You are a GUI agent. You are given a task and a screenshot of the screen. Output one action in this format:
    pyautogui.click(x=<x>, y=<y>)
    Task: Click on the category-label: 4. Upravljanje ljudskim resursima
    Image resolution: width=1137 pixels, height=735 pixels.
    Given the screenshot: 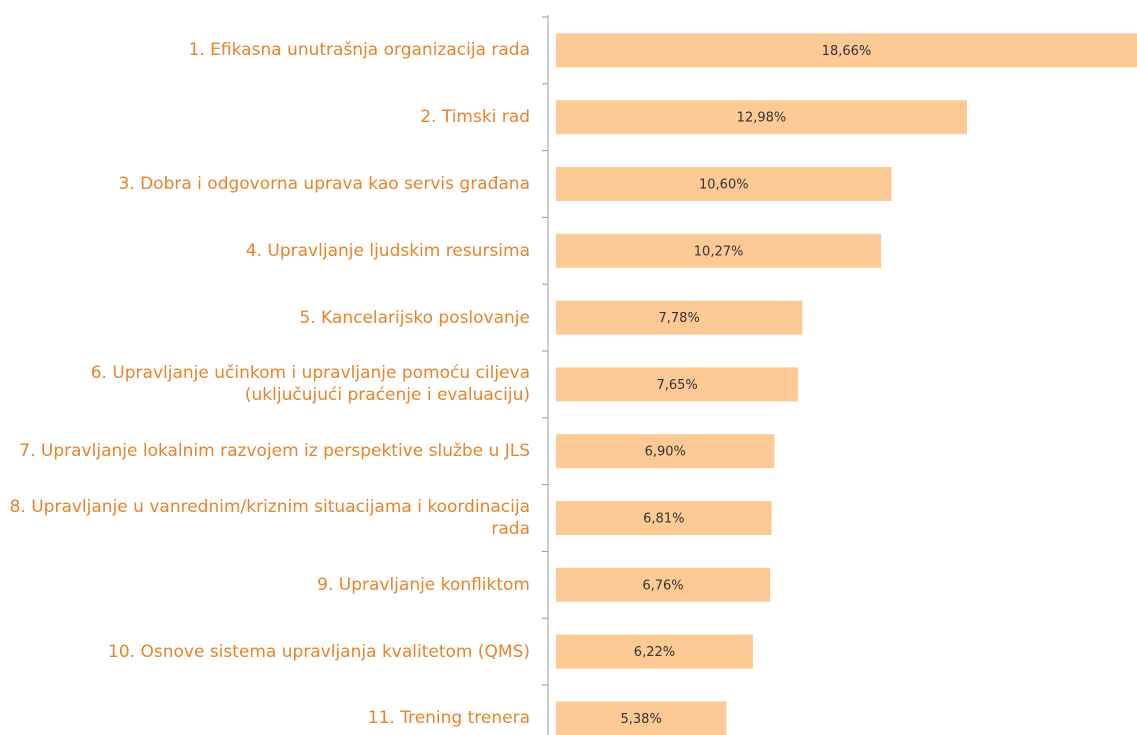 What is the action you would take?
    pyautogui.click(x=267, y=251)
    